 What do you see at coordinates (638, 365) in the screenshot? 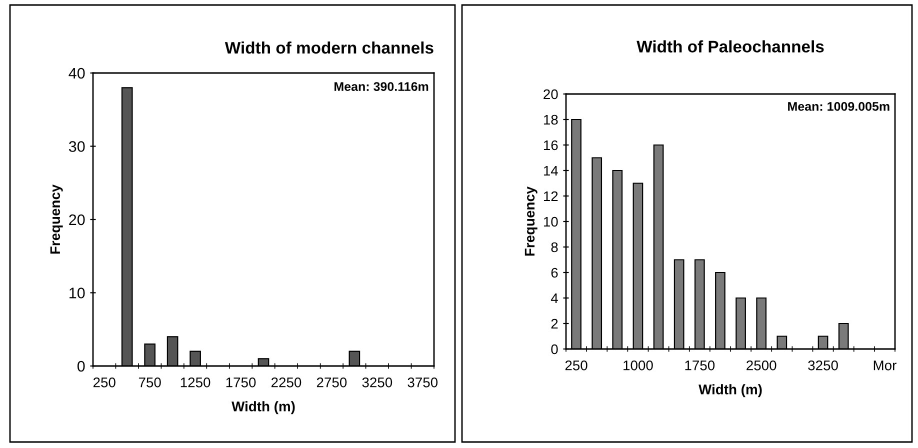
I see `x-tick-label: 1000` at bounding box center [638, 365].